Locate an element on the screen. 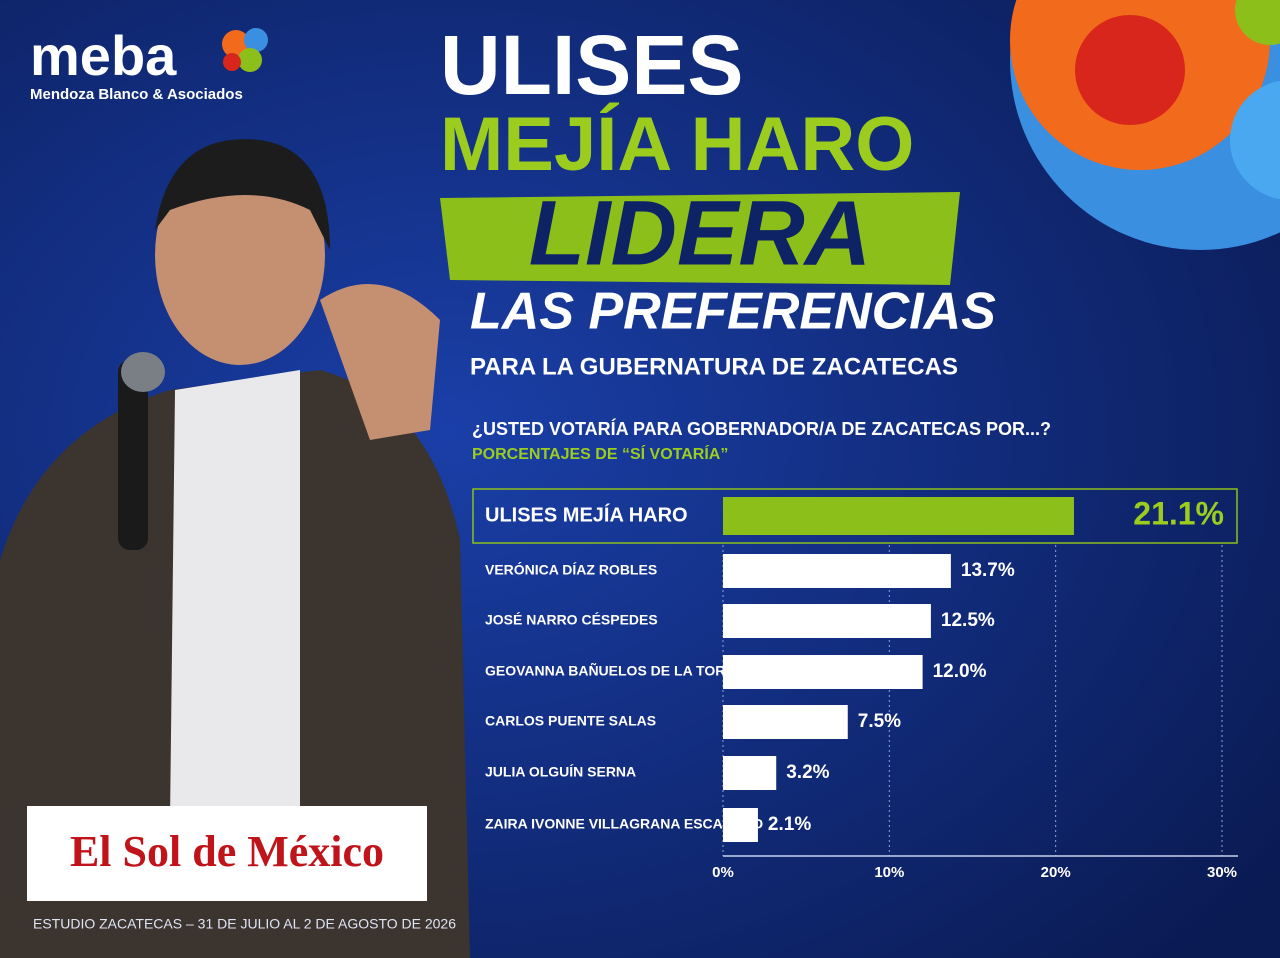 This screenshot has width=1280, height=958. decor-shapes is located at coordinates (1145, 125).